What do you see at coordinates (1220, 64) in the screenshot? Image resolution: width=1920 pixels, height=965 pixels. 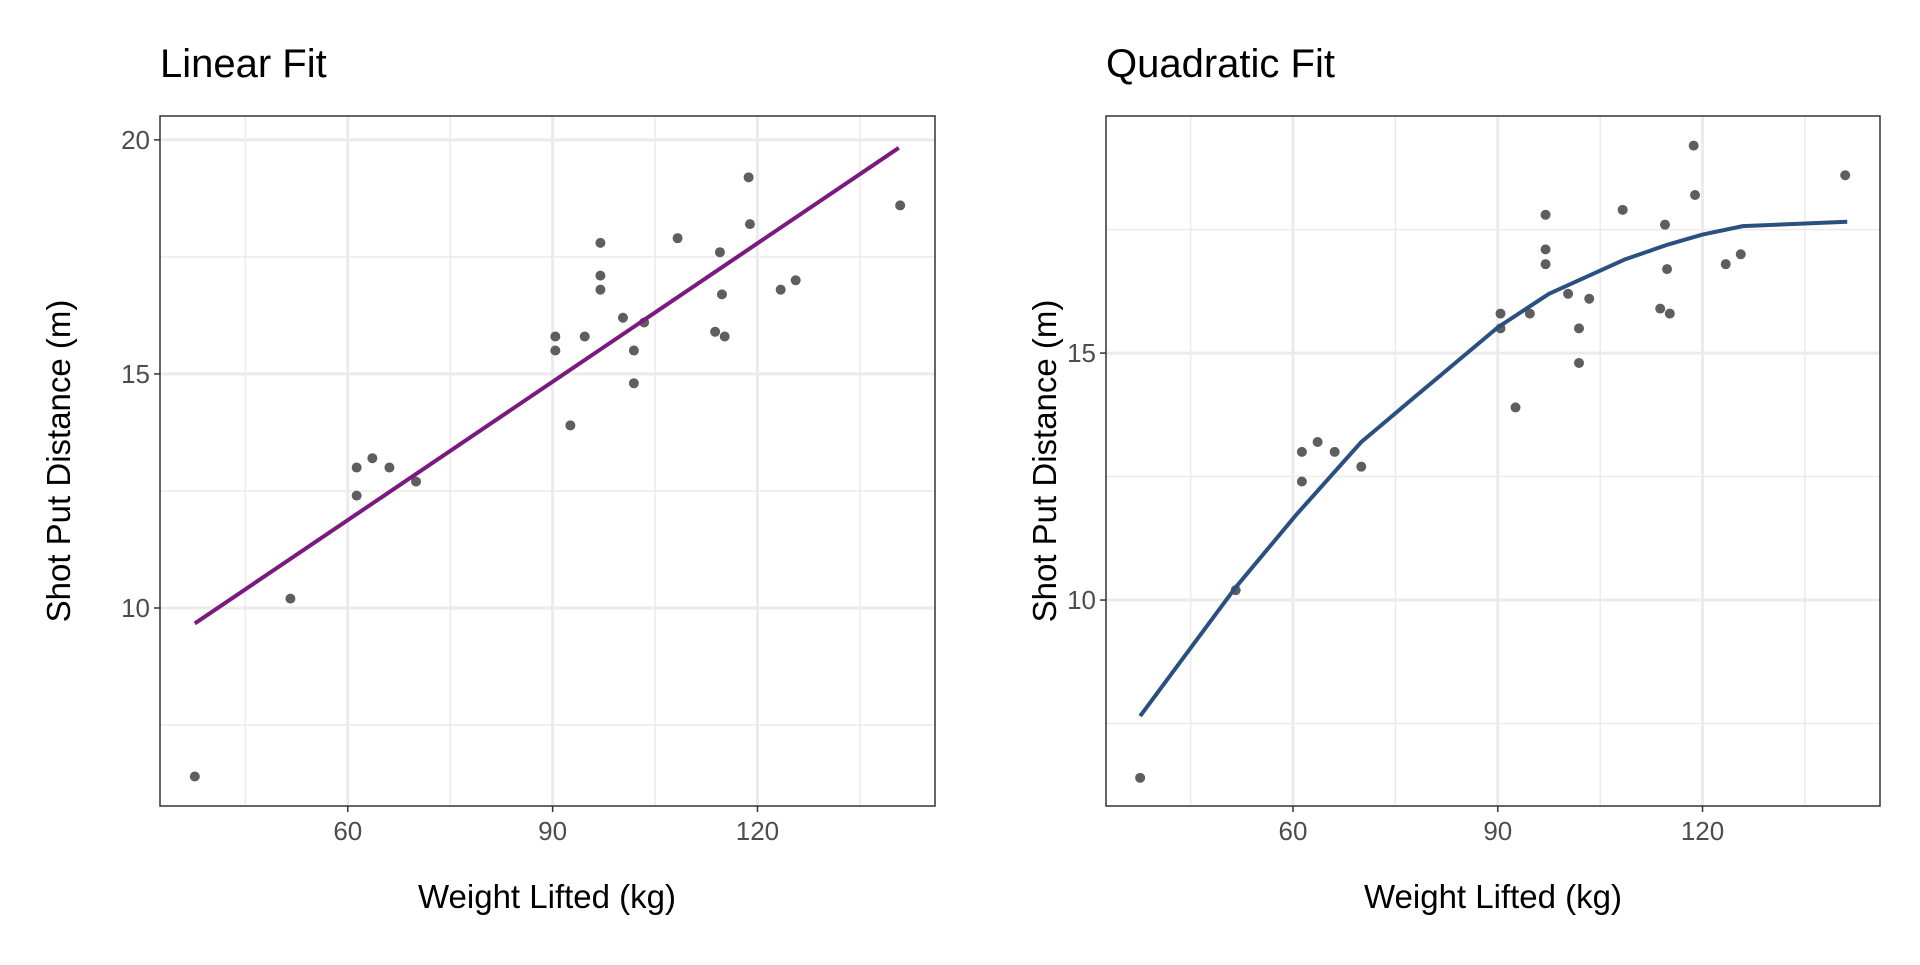 I see `panel-title: Quadratic Fit` at bounding box center [1220, 64].